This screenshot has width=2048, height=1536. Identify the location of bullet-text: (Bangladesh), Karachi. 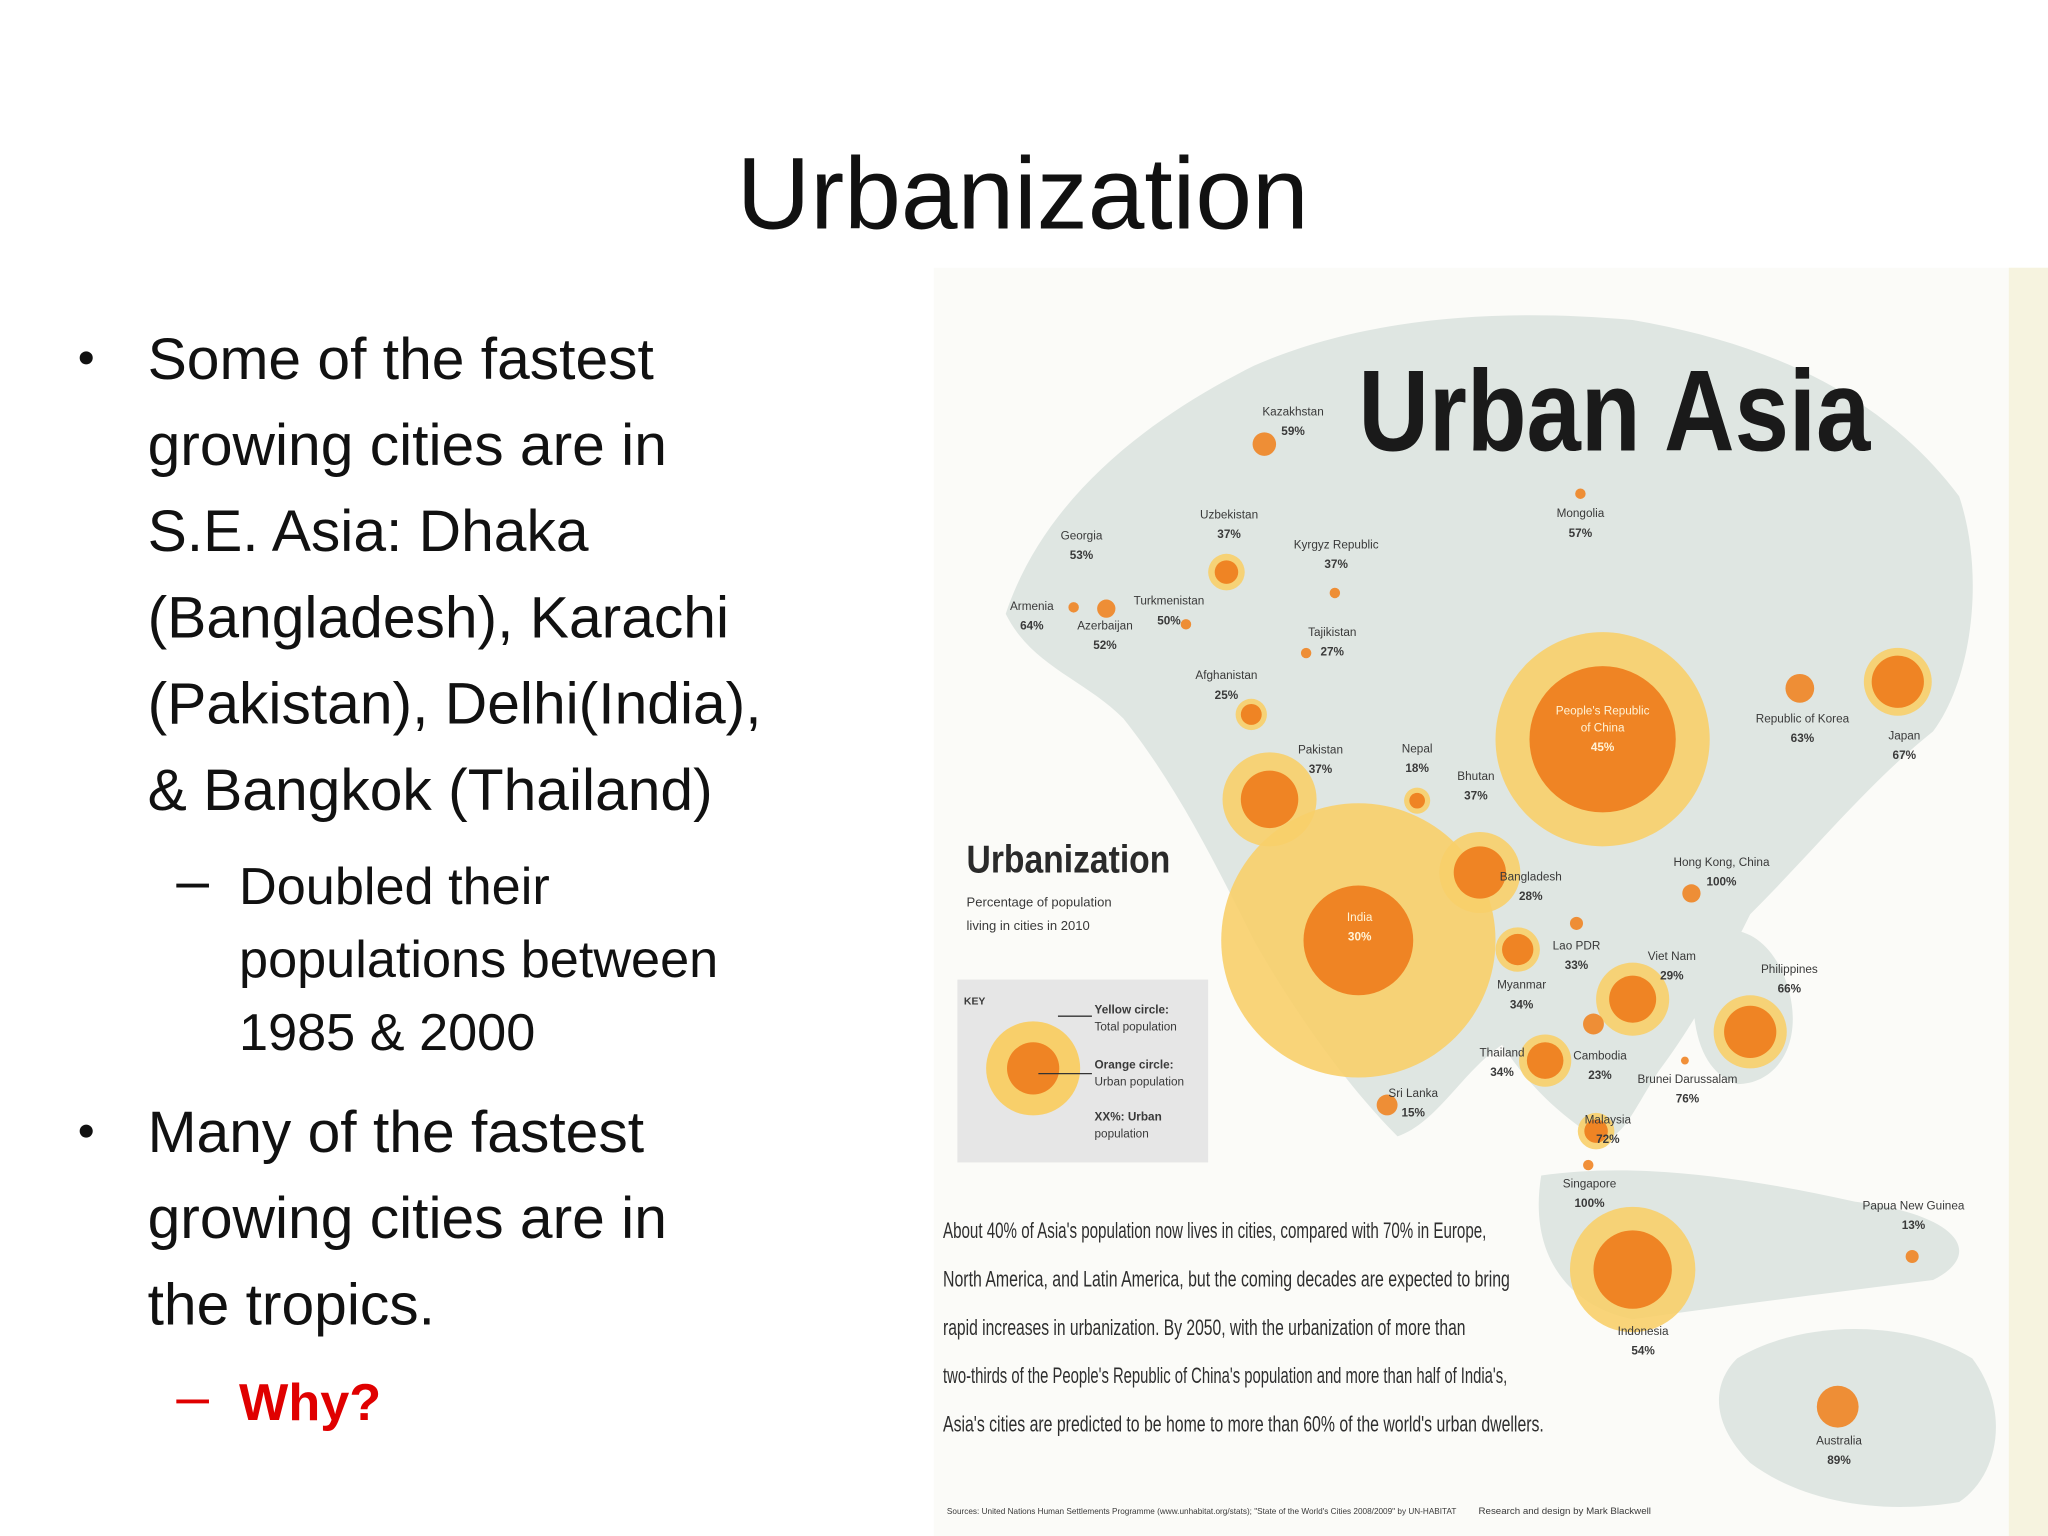
(438, 617).